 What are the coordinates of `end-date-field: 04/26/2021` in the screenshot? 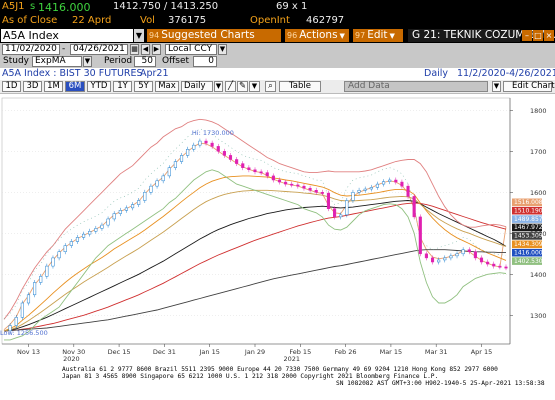 It's located at (99, 49).